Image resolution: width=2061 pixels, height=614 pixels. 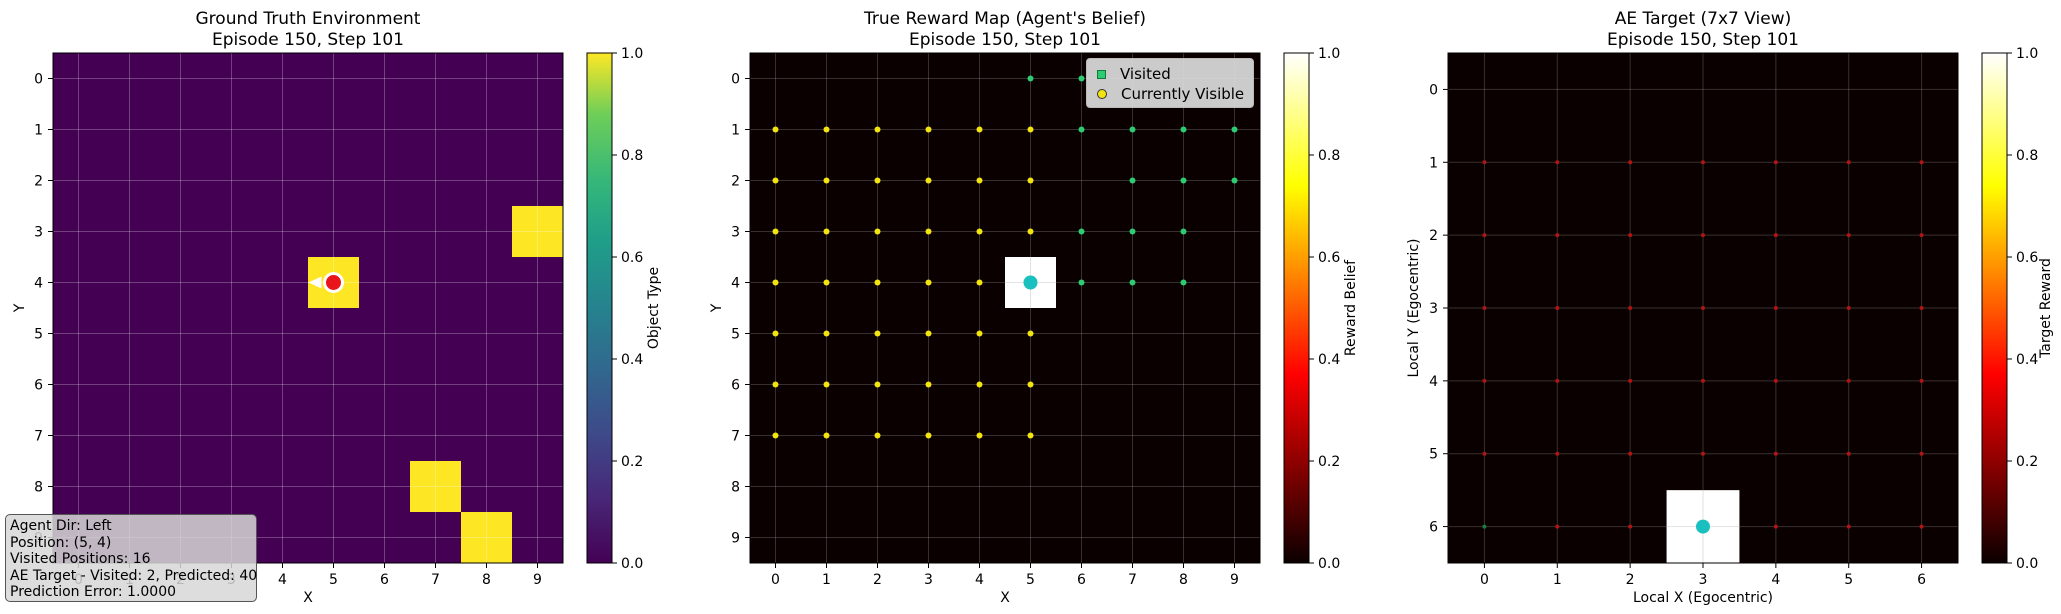 What do you see at coordinates (2027, 564) in the screenshot?
I see `colorbar-tick-label: 0.0` at bounding box center [2027, 564].